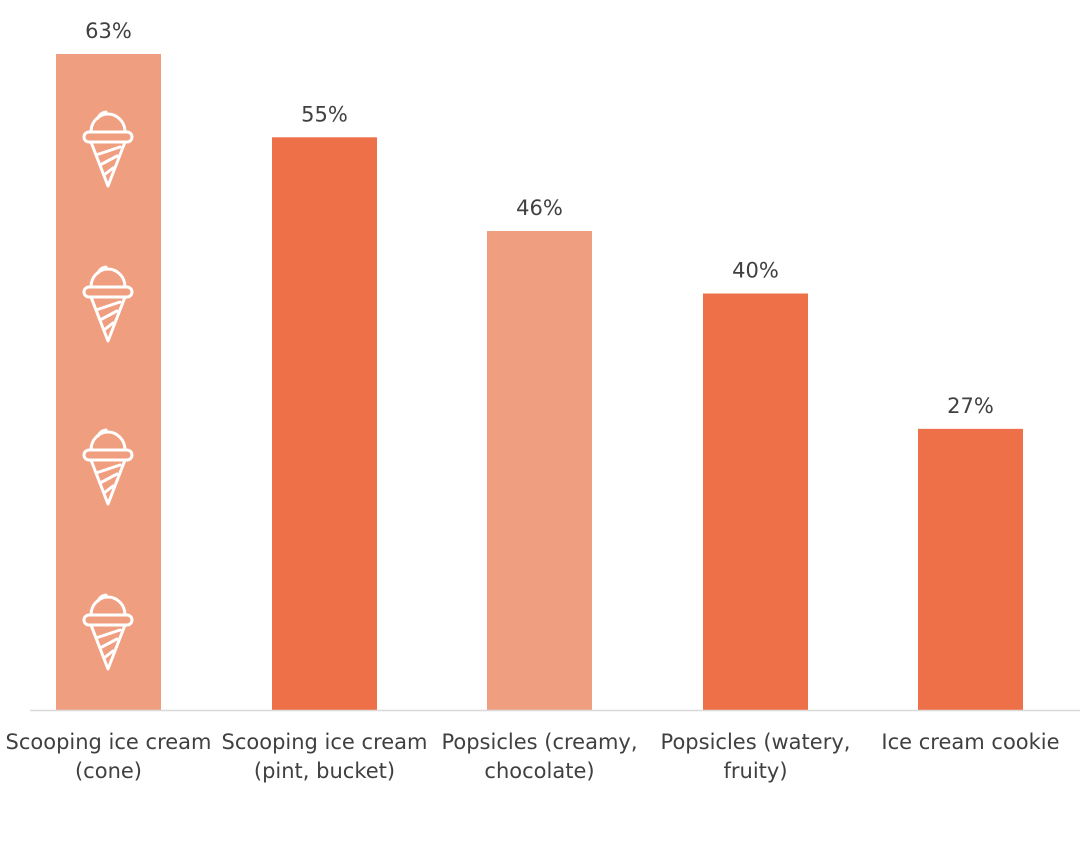 The width and height of the screenshot is (1086, 842). I want to click on category-label: Popsicles (creamy, chocolate), so click(539, 756).